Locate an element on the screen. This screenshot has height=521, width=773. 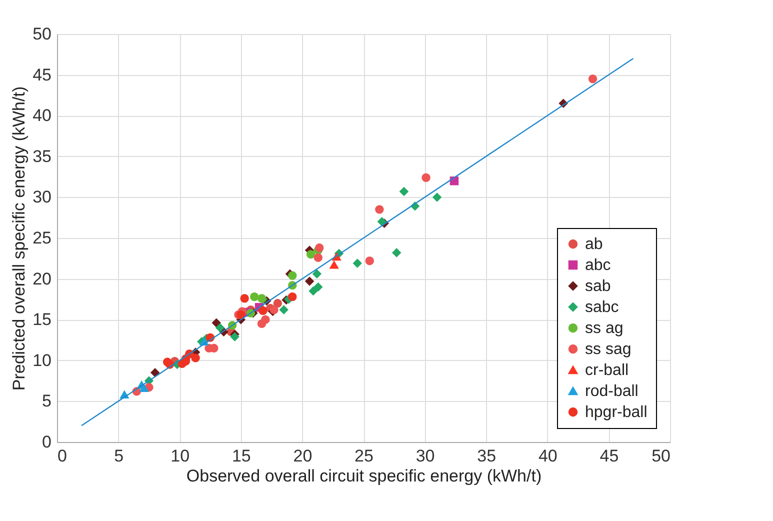
x-tick-label: 30 is located at coordinates (425, 456).